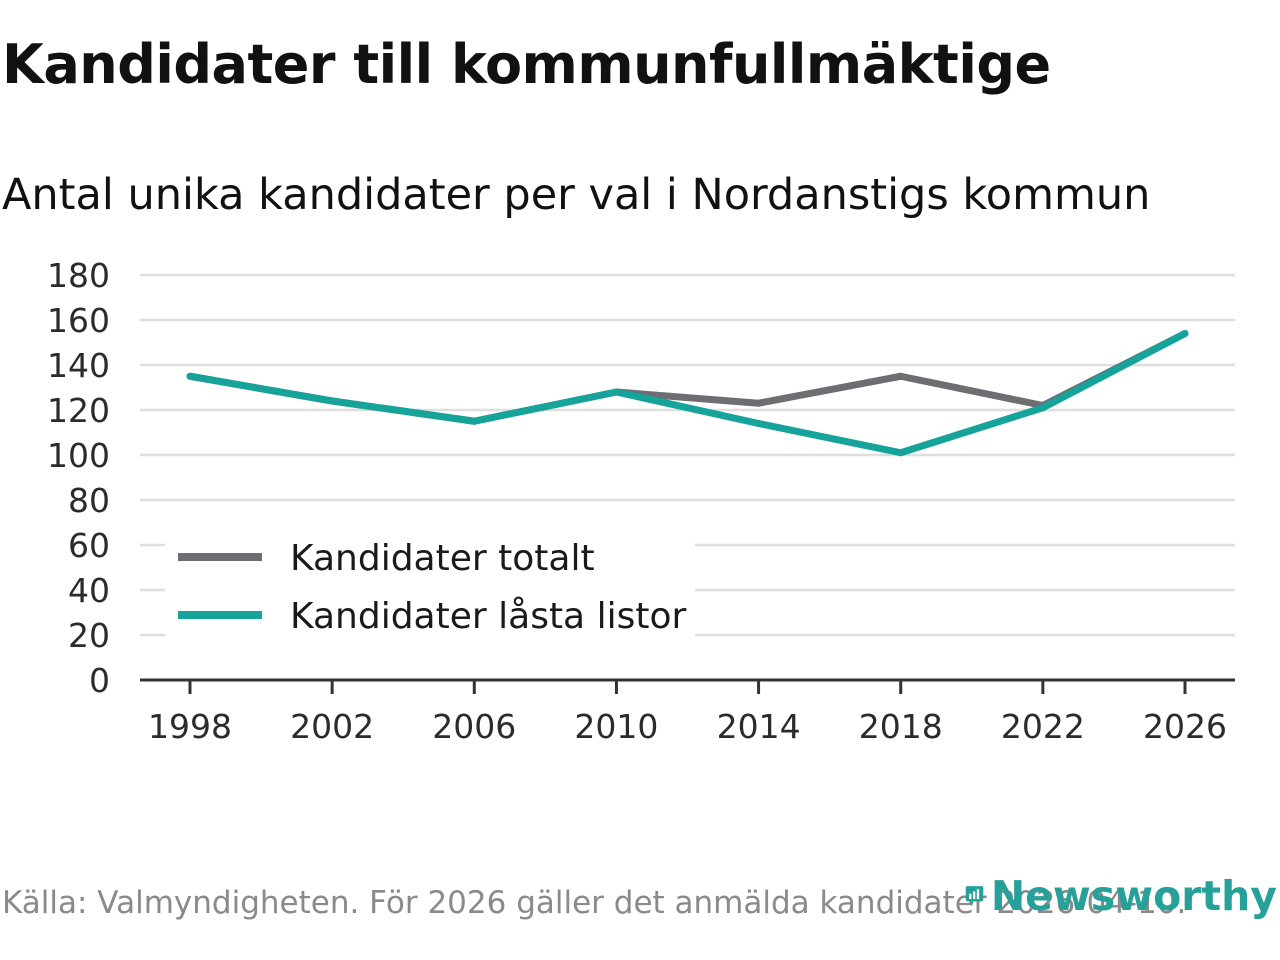  I want to click on y-tick-label: 60, so click(89, 545).